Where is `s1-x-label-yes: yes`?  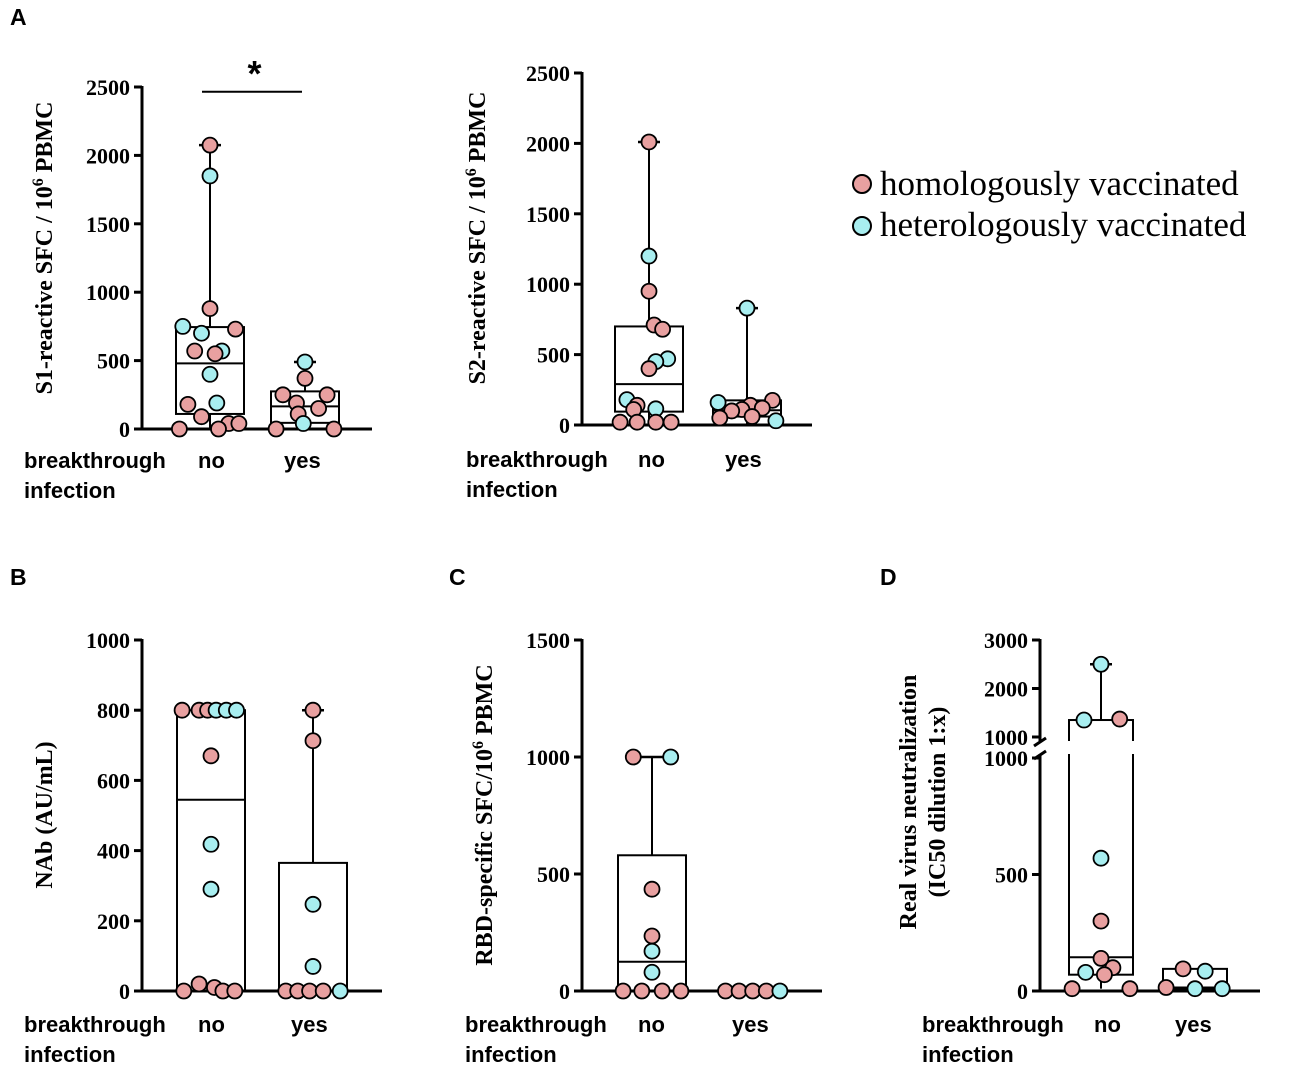 s1-x-label-yes: yes is located at coordinates (302, 460).